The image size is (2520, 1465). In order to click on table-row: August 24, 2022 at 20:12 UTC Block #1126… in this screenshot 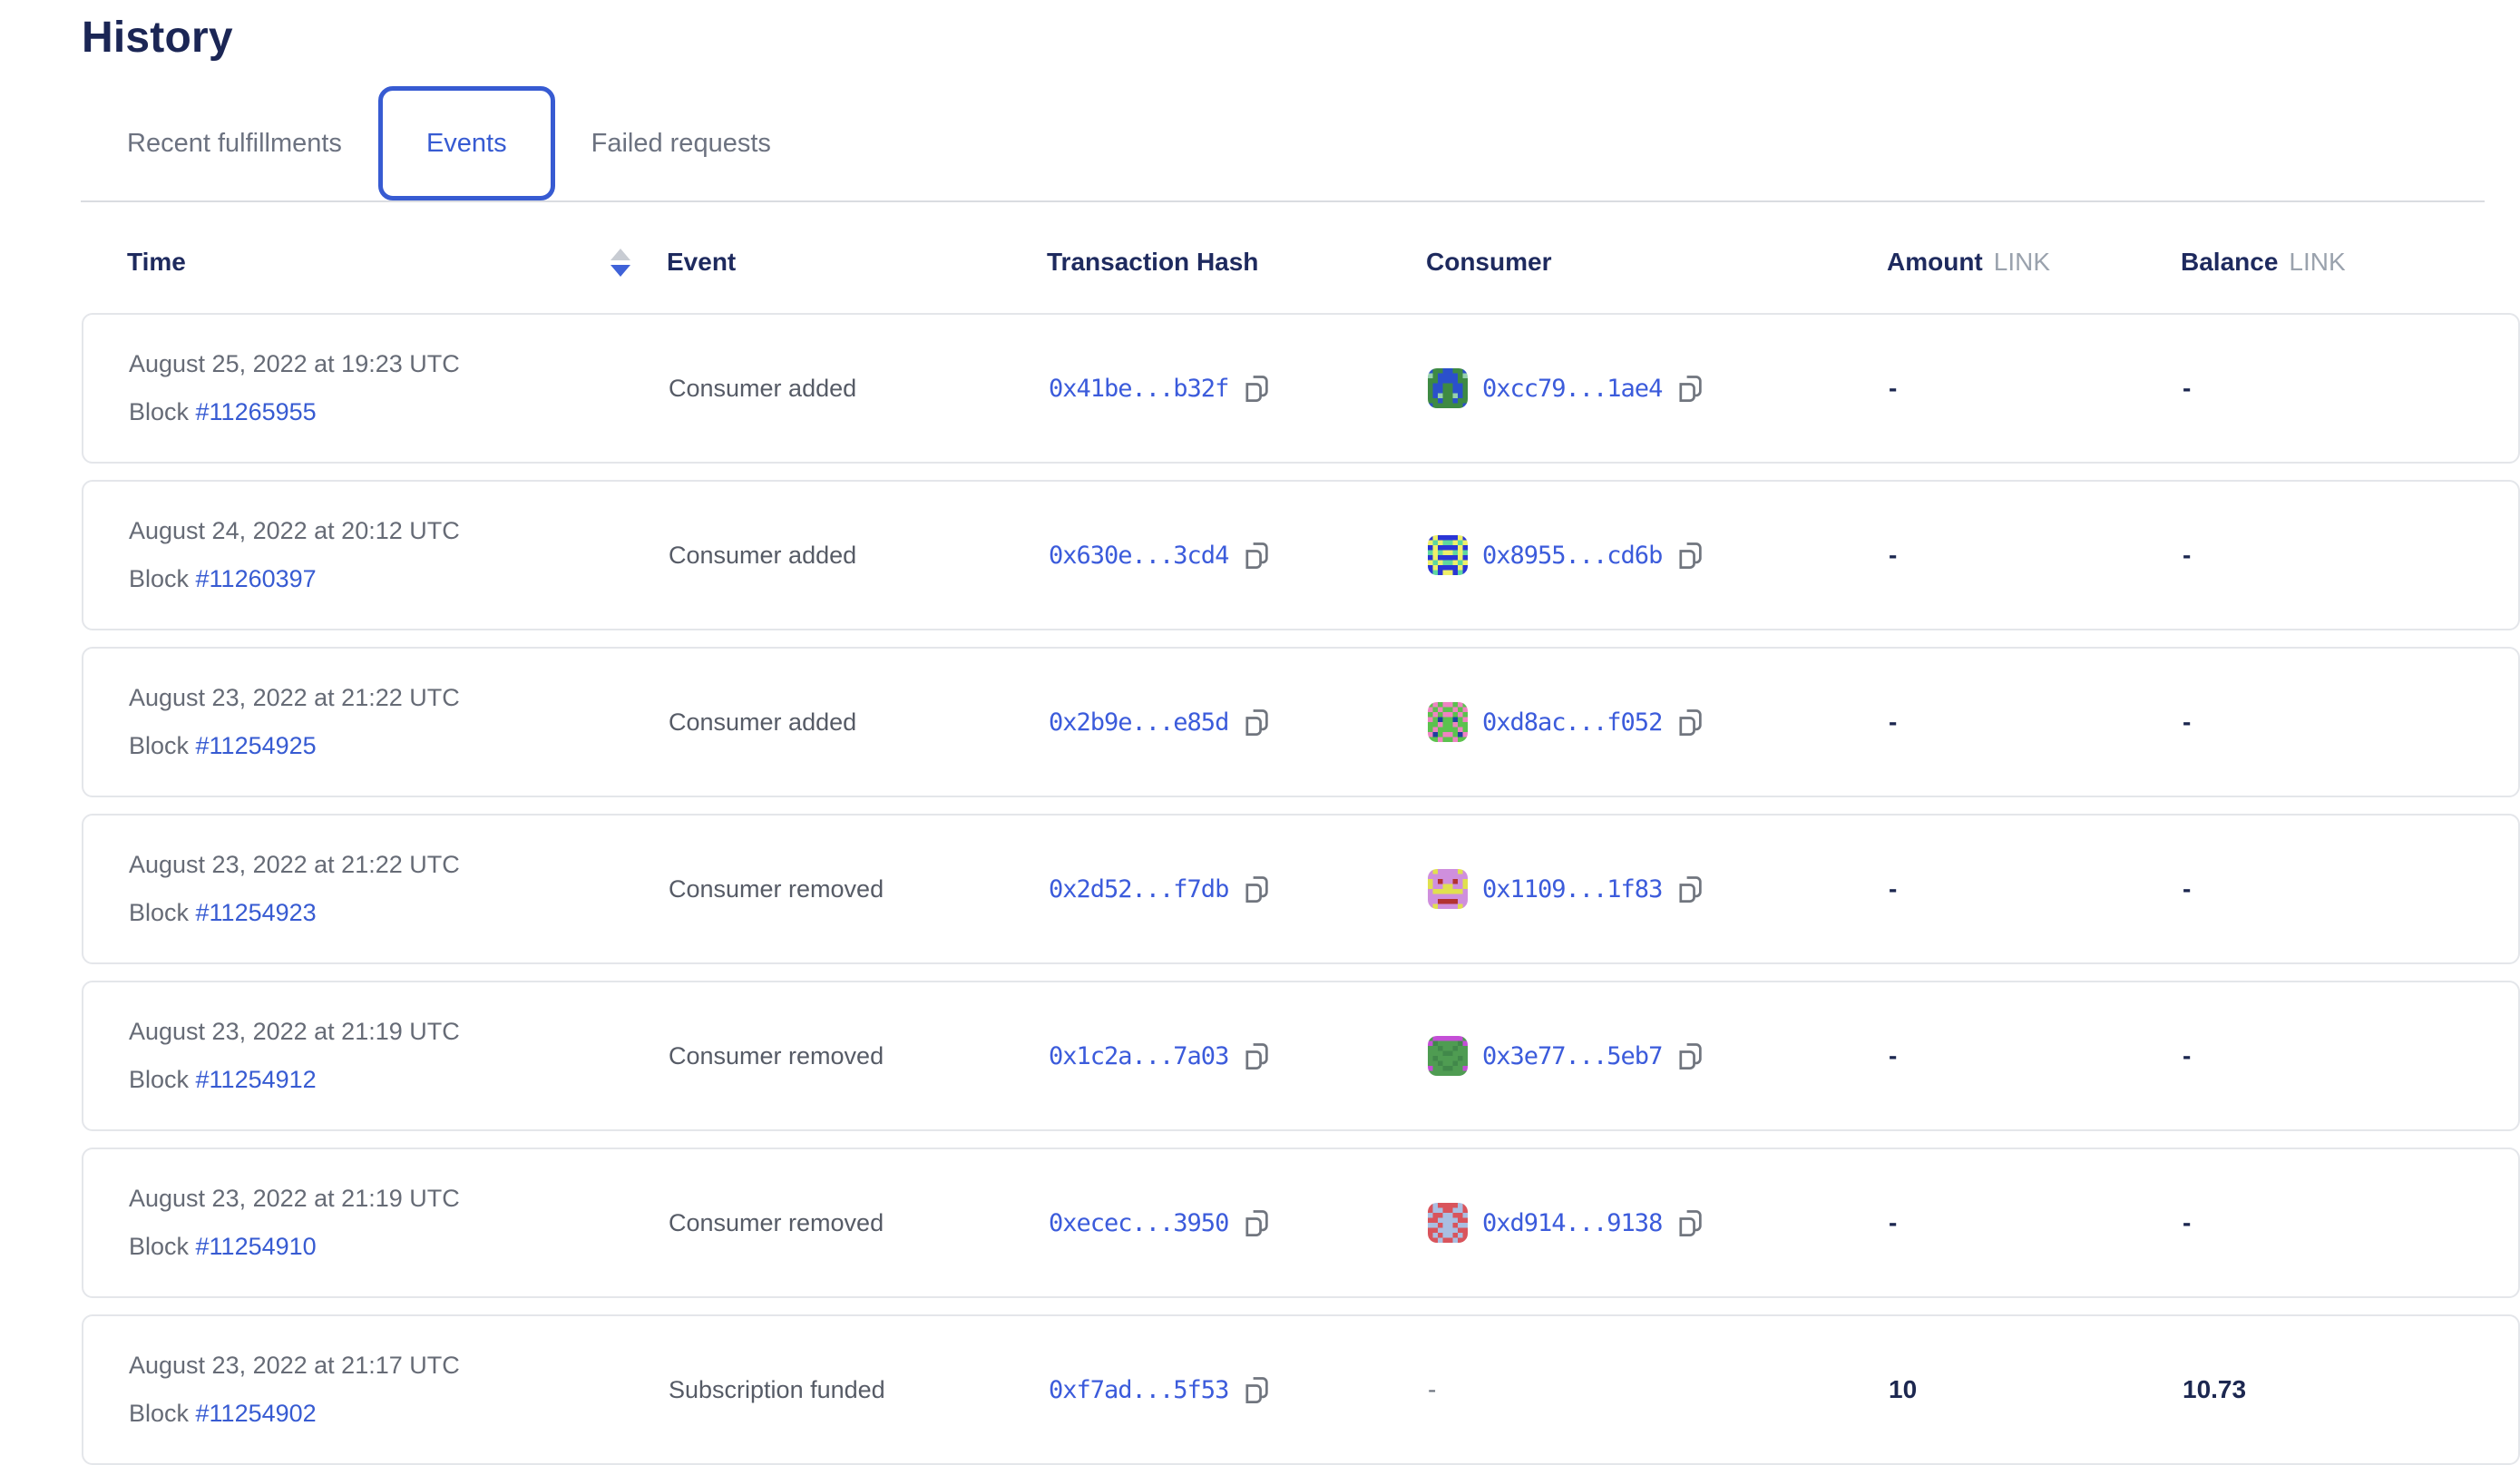, I will do `click(1301, 555)`.